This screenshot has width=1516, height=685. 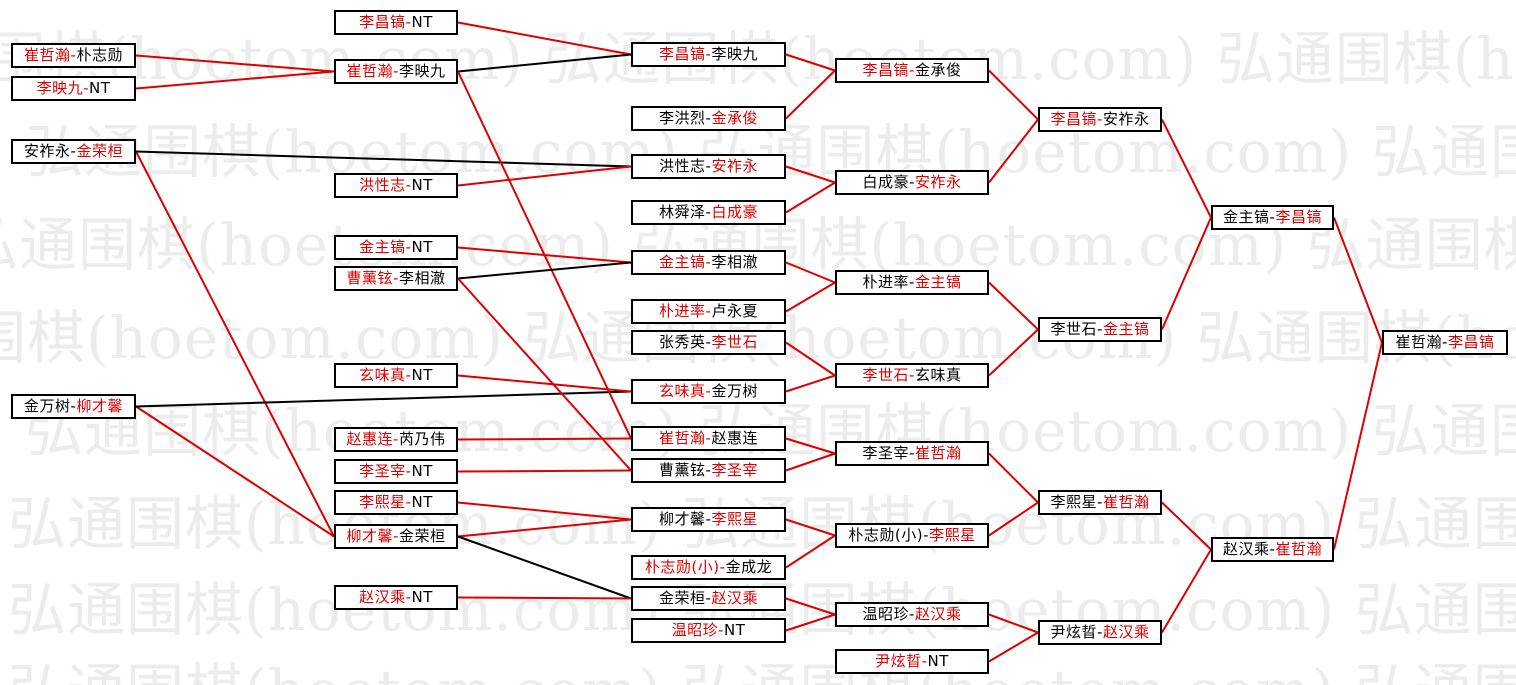 What do you see at coordinates (396, 71) in the screenshot?
I see `match-box-c2: 崔哲瀚 - 李映九` at bounding box center [396, 71].